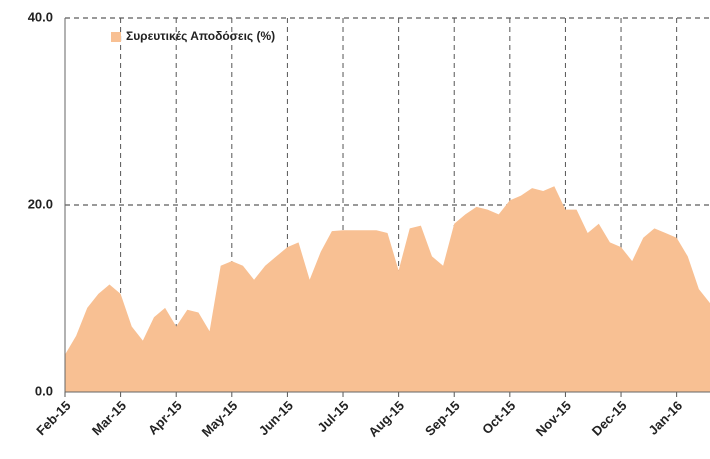 Image resolution: width=710 pixels, height=459 pixels. What do you see at coordinates (332, 416) in the screenshot?
I see `x-tick-label: Jul-15` at bounding box center [332, 416].